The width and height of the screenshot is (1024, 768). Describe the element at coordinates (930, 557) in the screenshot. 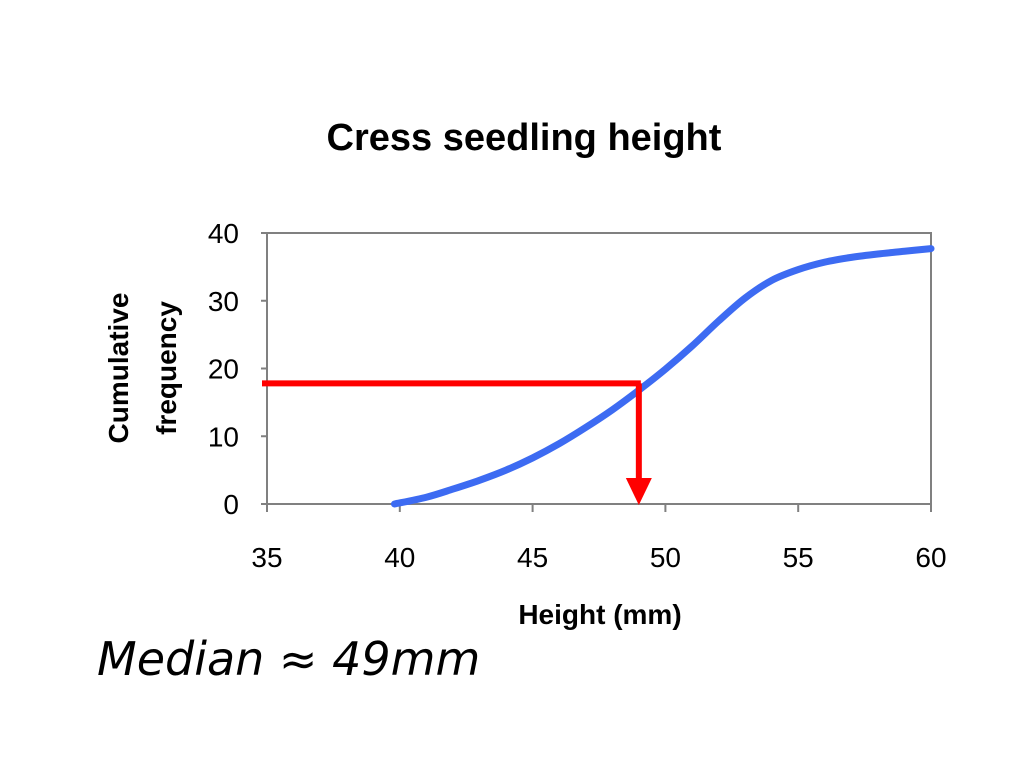

I see `x-tick-label: 60` at that location.